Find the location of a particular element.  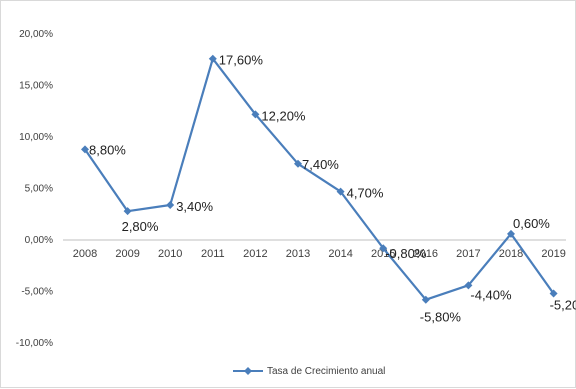

data-label: 3,40% is located at coordinates (194, 206).